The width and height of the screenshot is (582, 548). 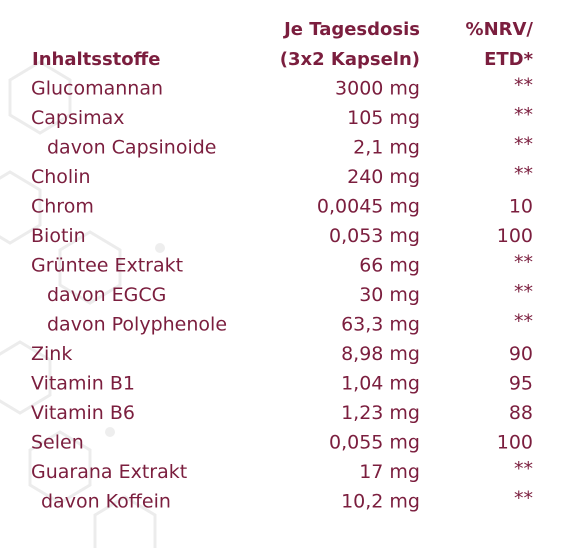 I want to click on ingredient-name: Chrom, so click(x=62, y=207).